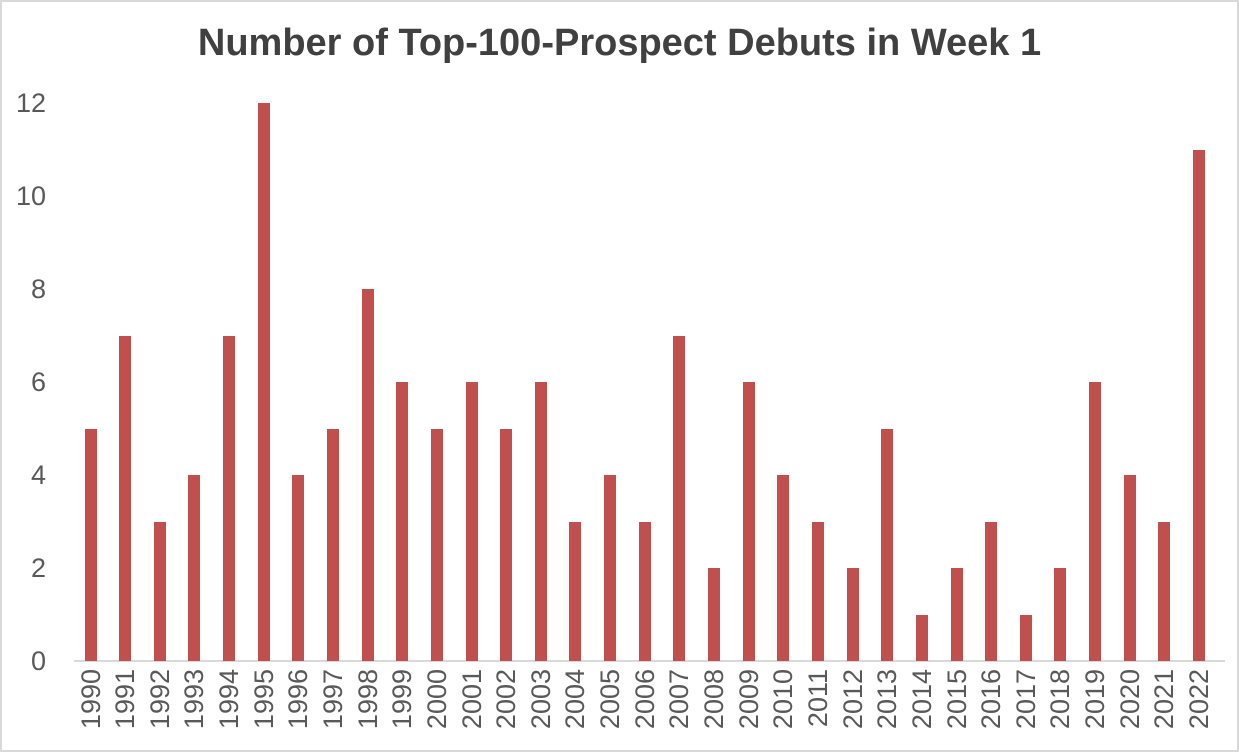 The image size is (1239, 752). What do you see at coordinates (575, 699) in the screenshot?
I see `x-axis-tick-label: 2004` at bounding box center [575, 699].